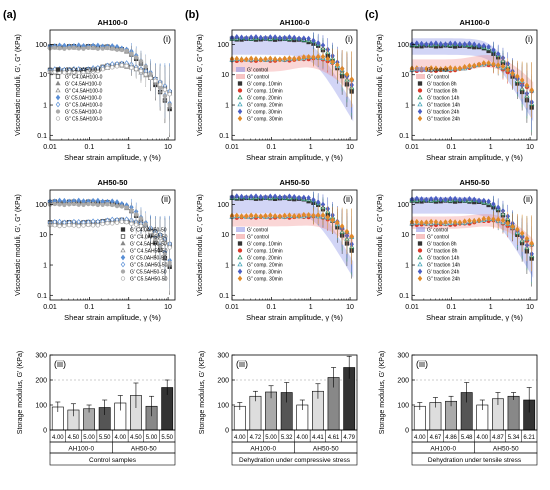 The width and height of the screenshot is (550, 490). I want to click on panel-title: AH100-0, so click(112, 22).